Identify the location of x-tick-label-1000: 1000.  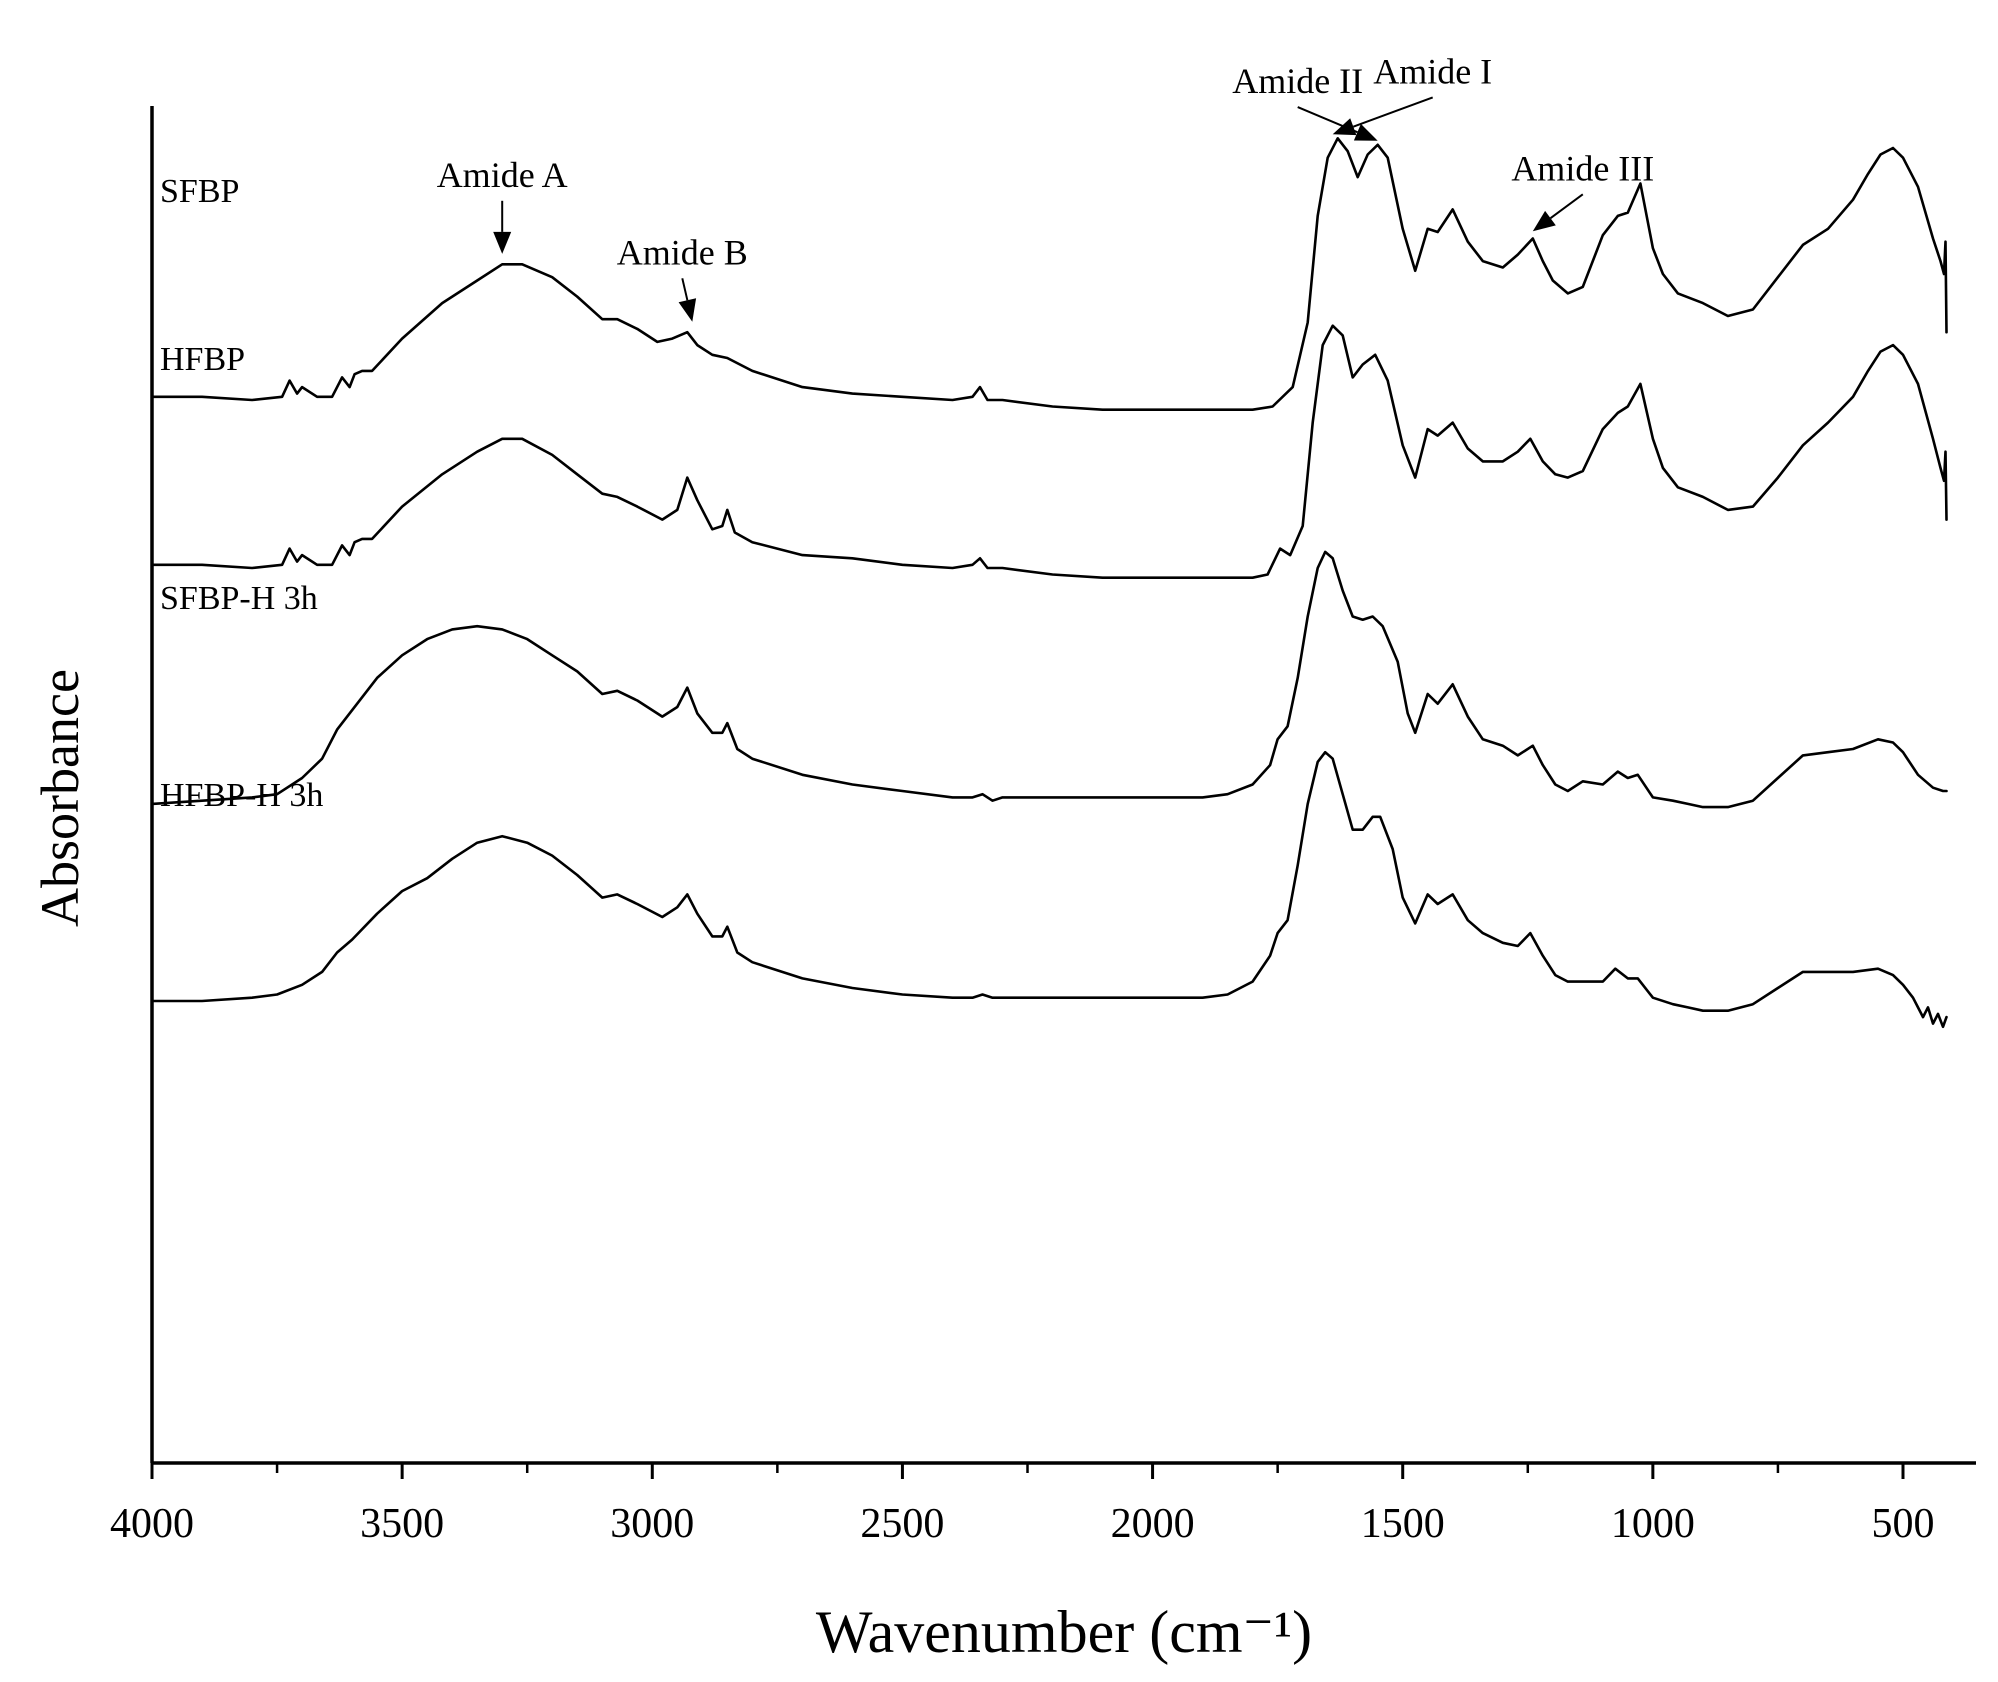
(1653, 1524).